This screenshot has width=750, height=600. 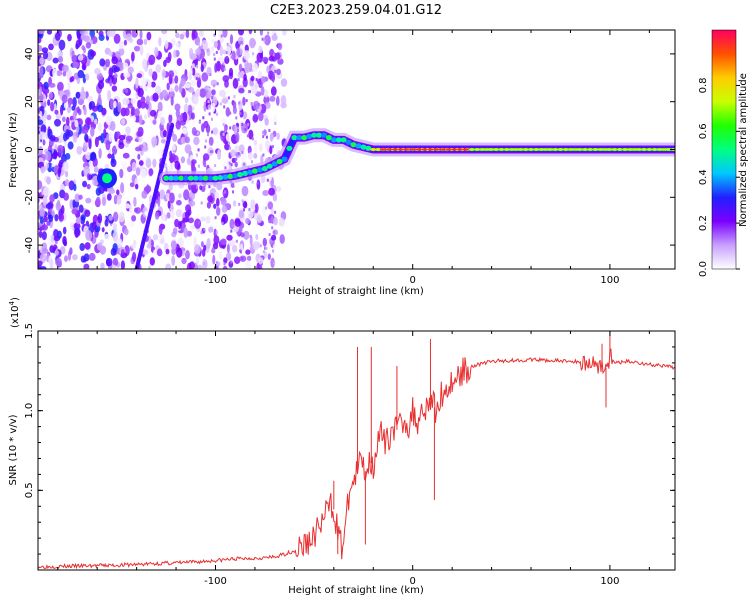 I want to click on colorbar-label: Normalized spectral amplitude, so click(x=743, y=150).